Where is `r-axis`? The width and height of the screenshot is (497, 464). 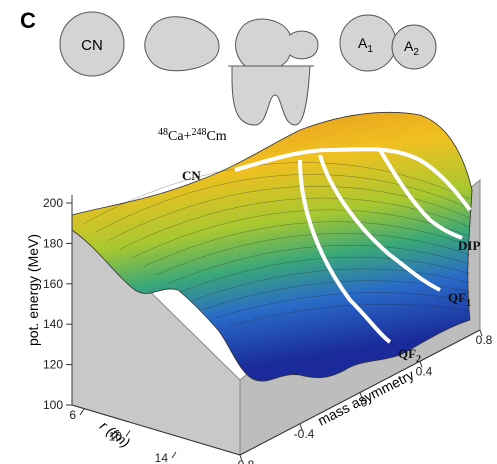 r-axis is located at coordinates (156, 430).